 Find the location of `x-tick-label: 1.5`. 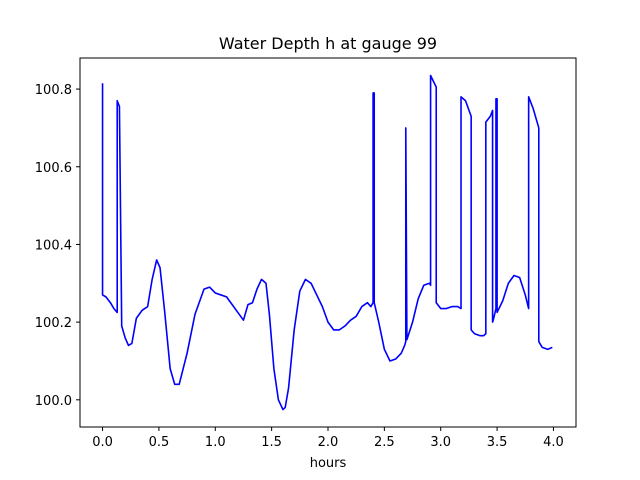

x-tick-label: 1.5 is located at coordinates (271, 442).